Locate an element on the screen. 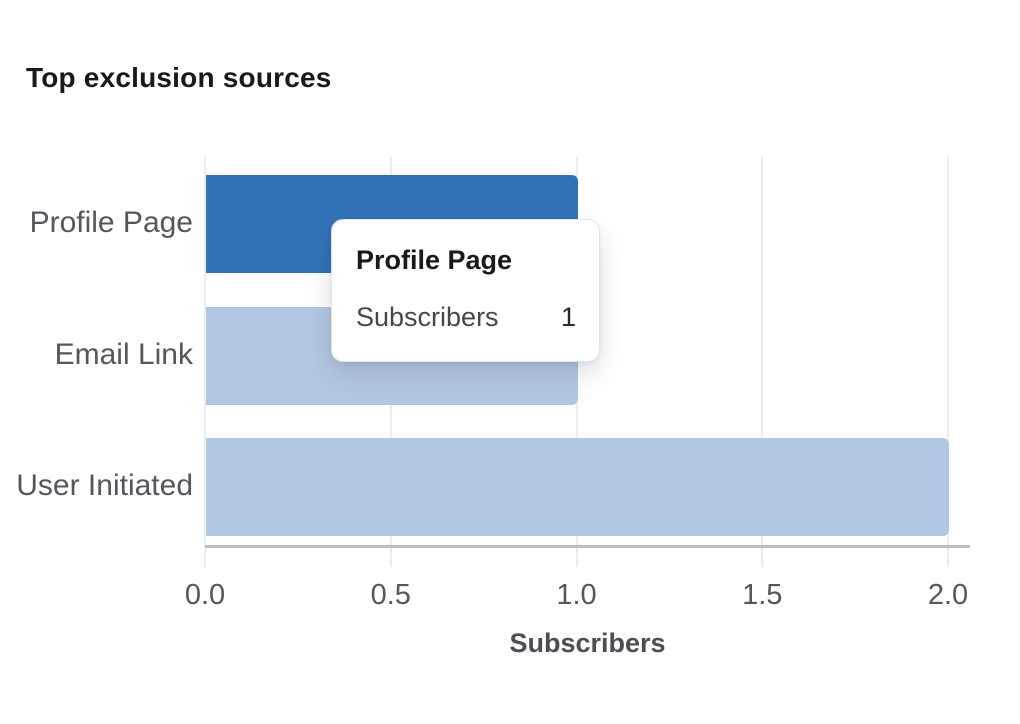  bar-user-initiated is located at coordinates (577, 487).